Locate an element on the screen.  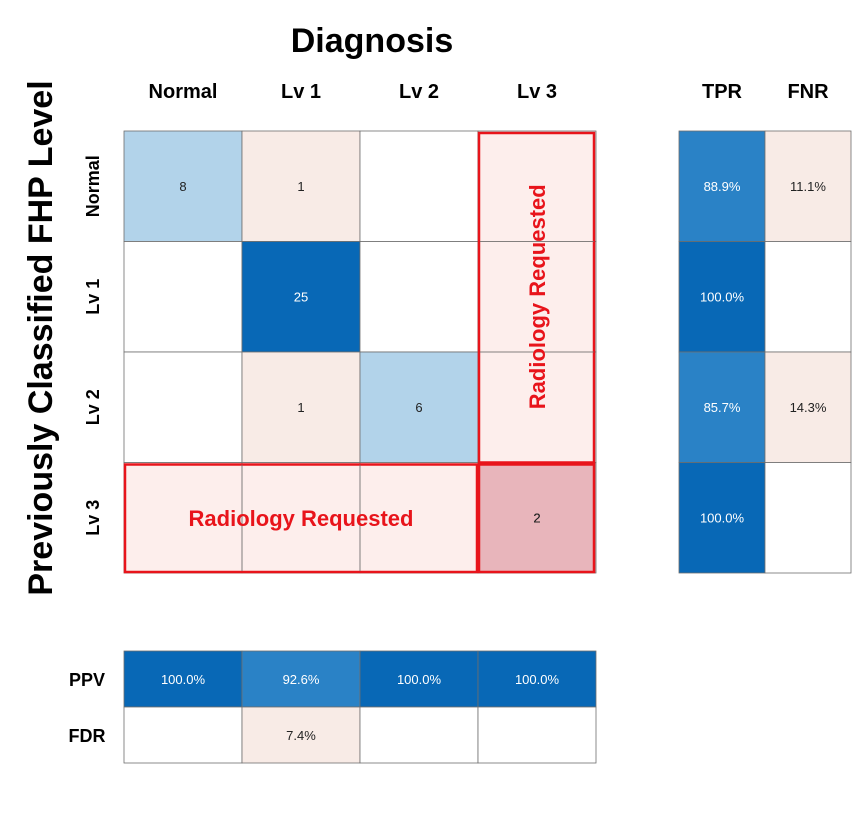
column-header: Lv 2 is located at coordinates (419, 92).